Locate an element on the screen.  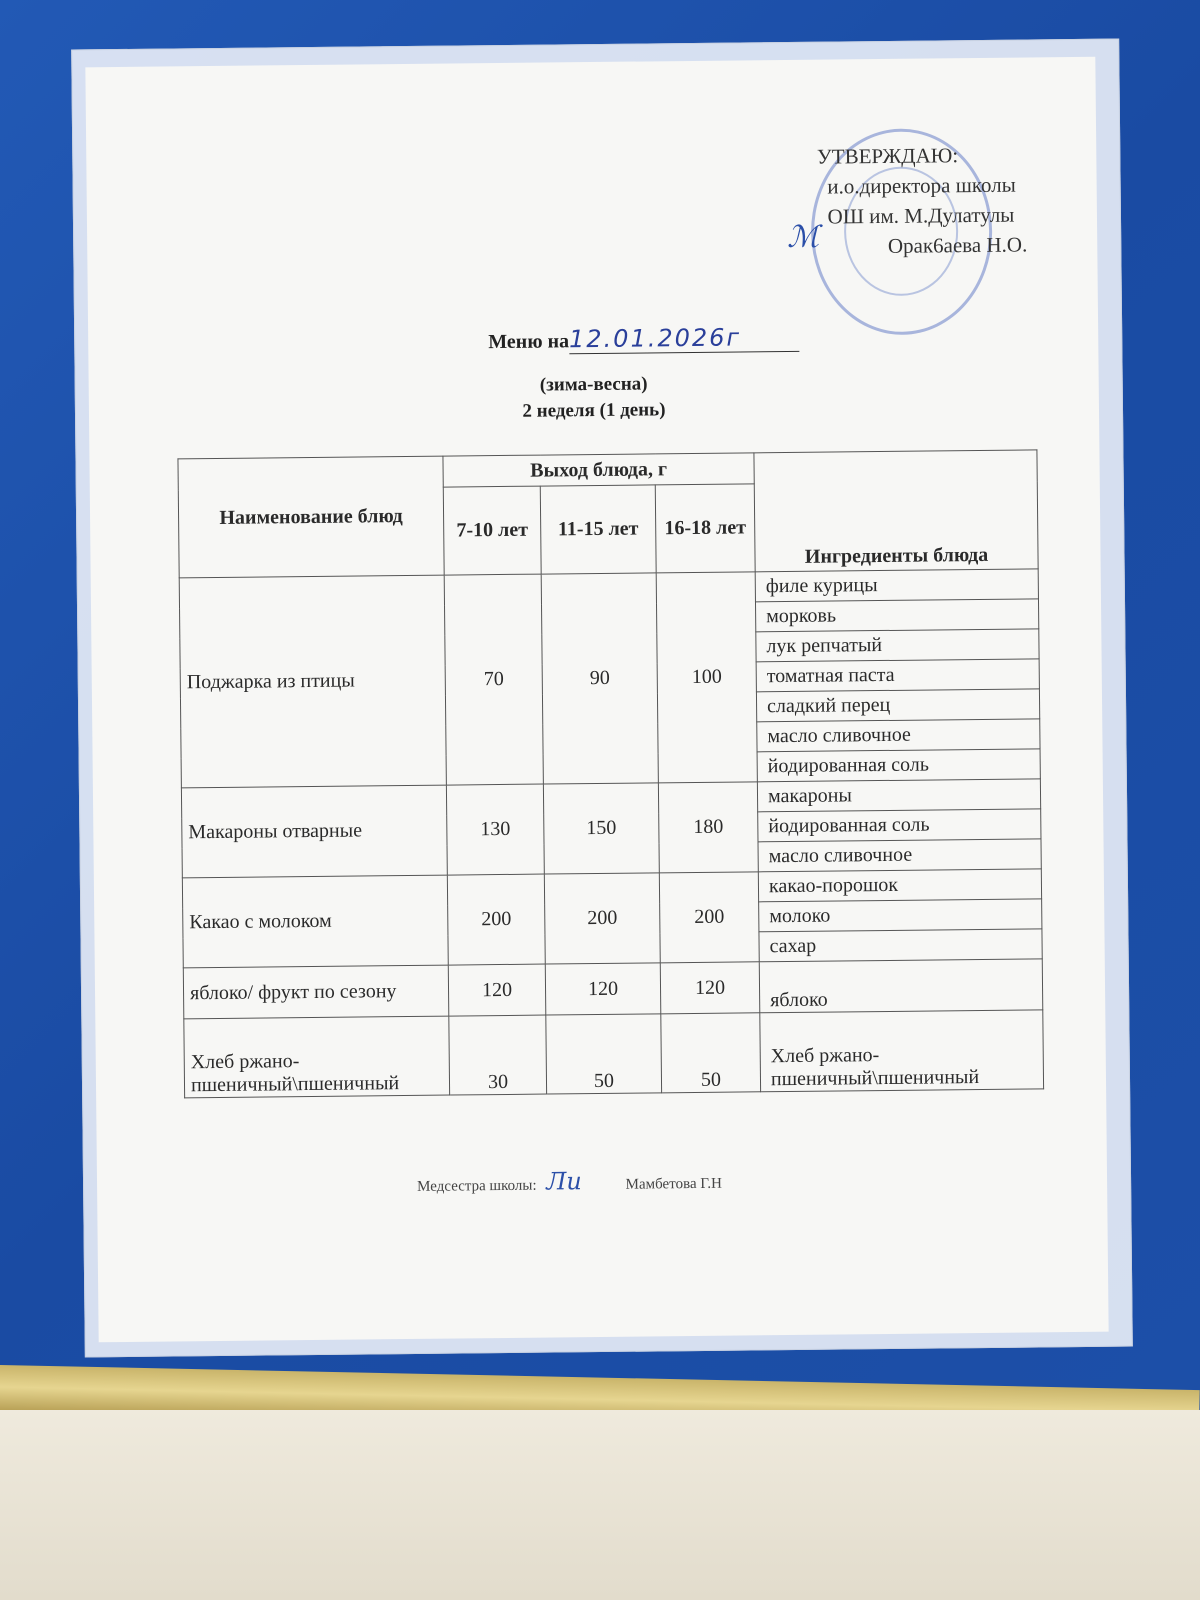
ingredient: томатная паста is located at coordinates (898, 675).